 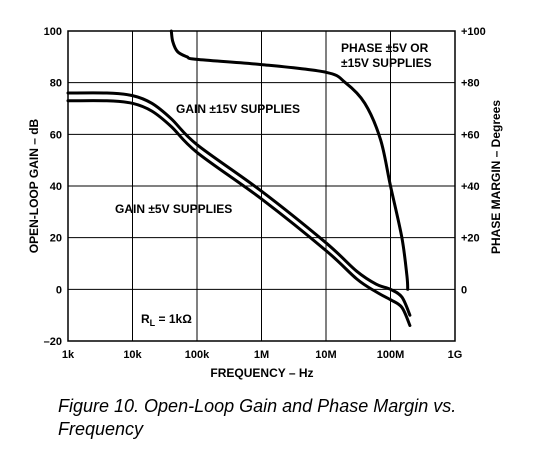 What do you see at coordinates (455, 355) in the screenshot?
I see `x-tick-label: 1G` at bounding box center [455, 355].